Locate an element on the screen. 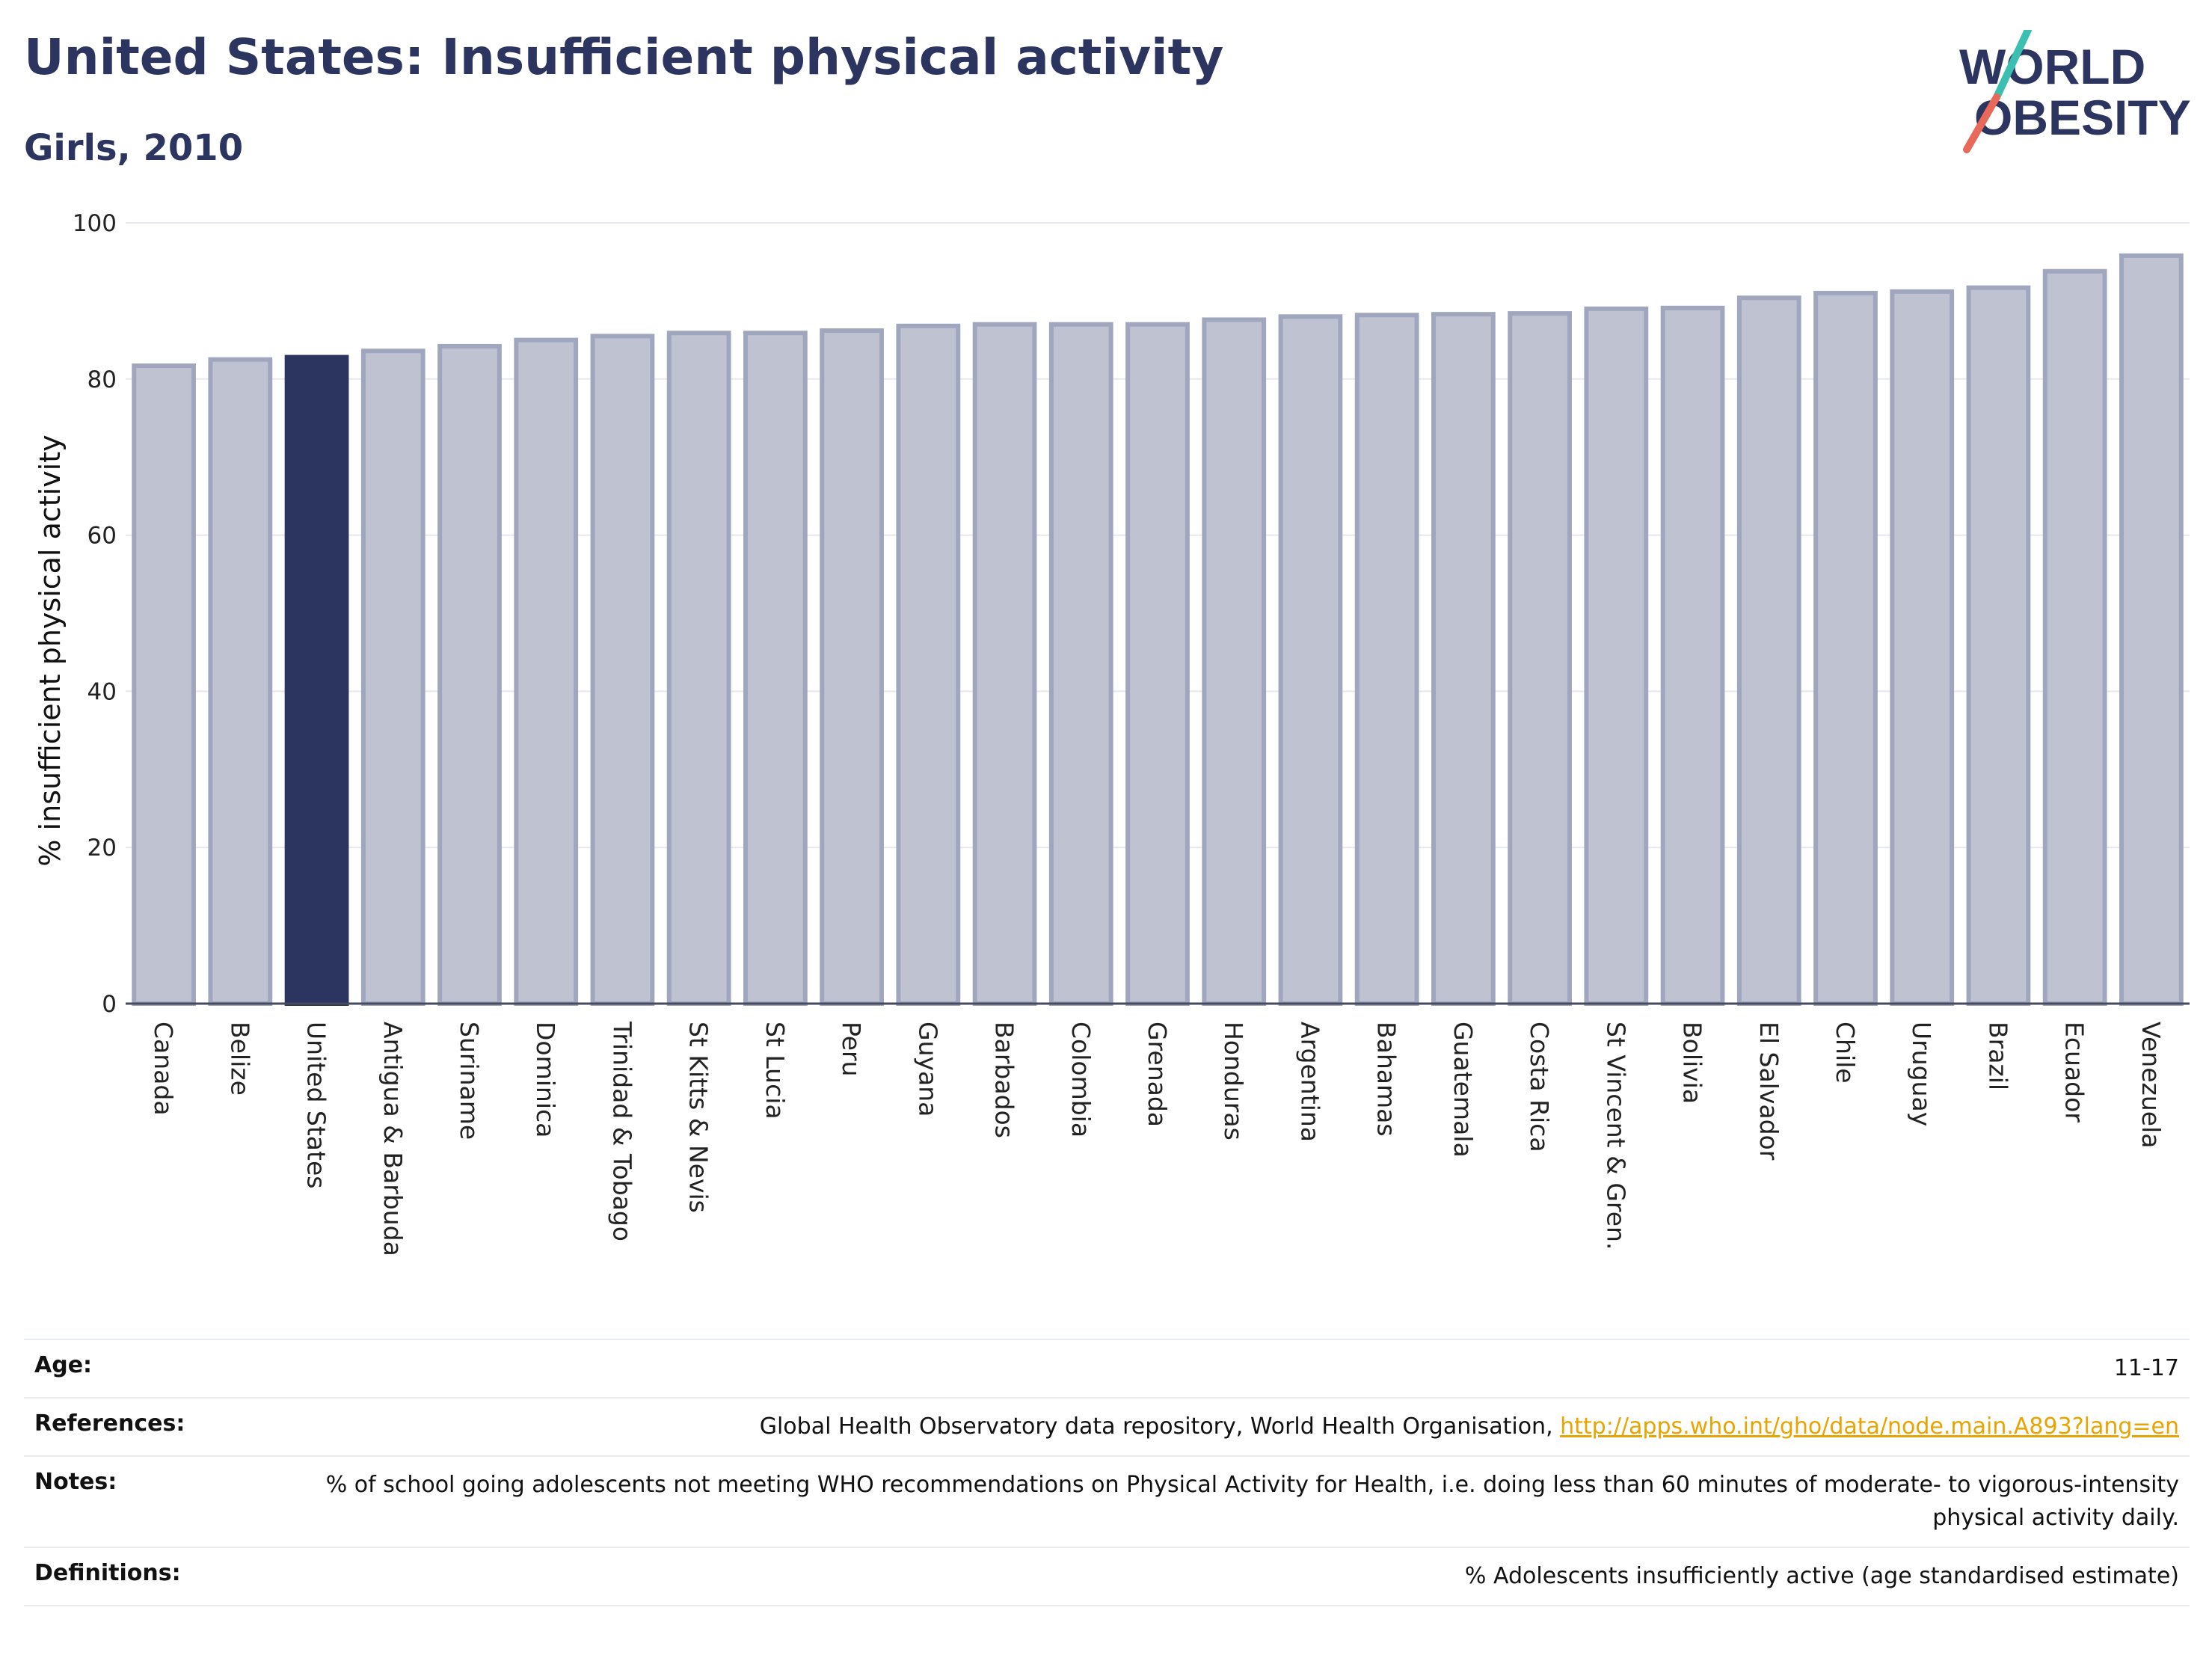 The width and height of the screenshot is (2212, 1655). y-axis-label: % insufficient physical activity is located at coordinates (50, 650).